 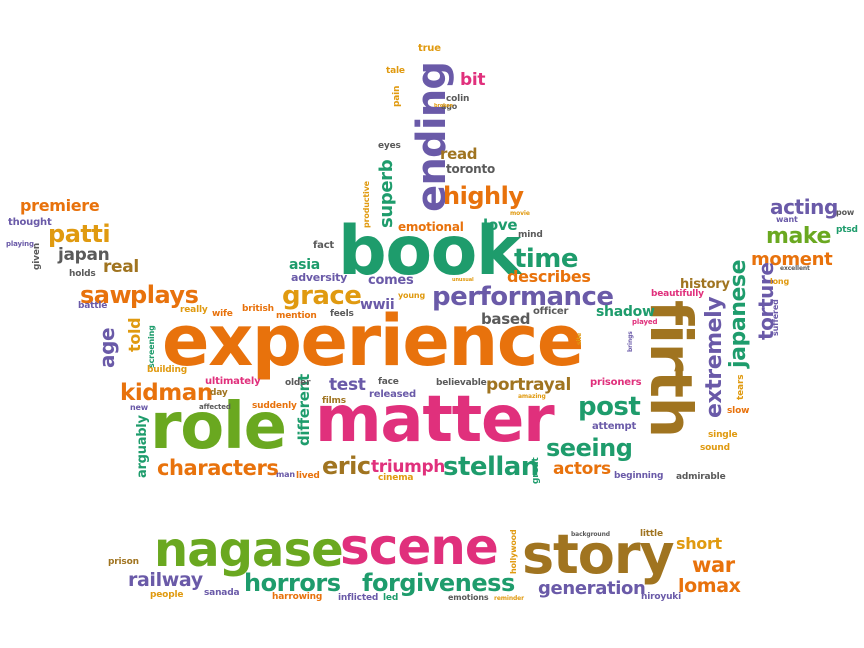 What do you see at coordinates (630, 341) in the screenshot?
I see `word: brings` at bounding box center [630, 341].